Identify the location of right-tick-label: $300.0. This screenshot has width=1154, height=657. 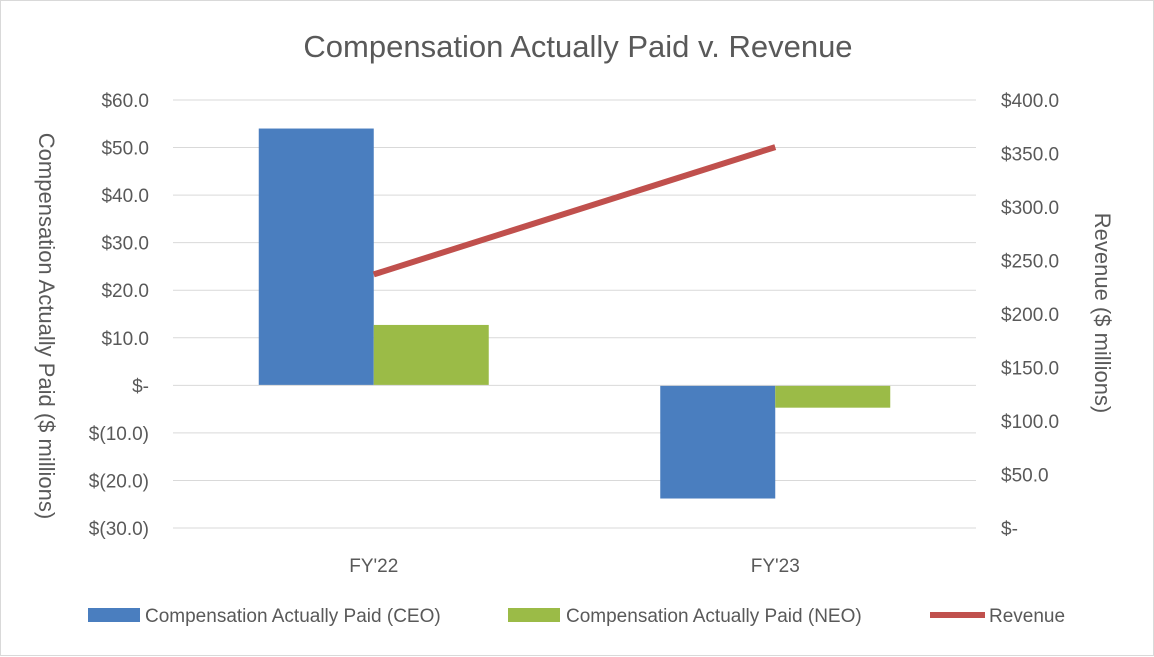
(1030, 208).